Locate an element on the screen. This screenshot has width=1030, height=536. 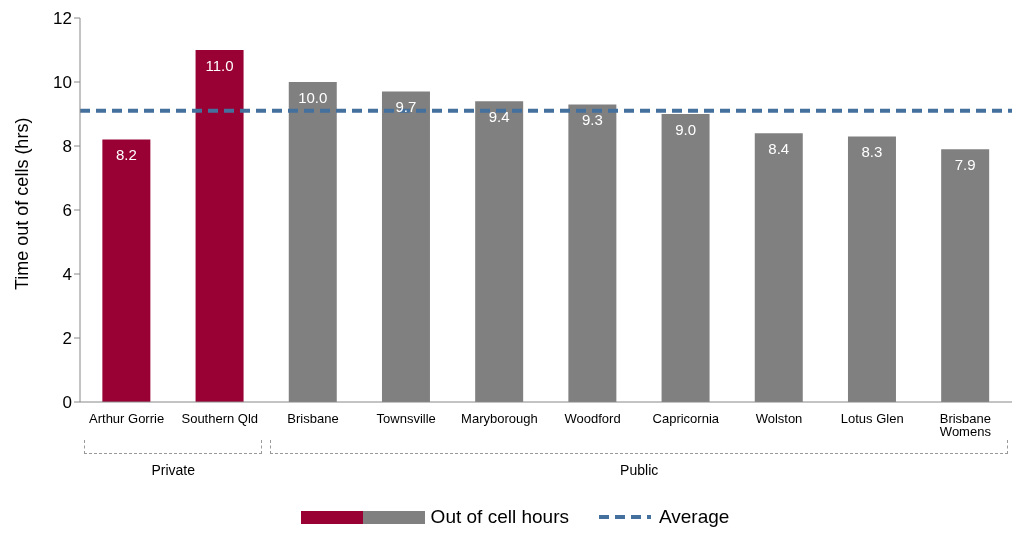
data-label: 10.0 is located at coordinates (313, 97).